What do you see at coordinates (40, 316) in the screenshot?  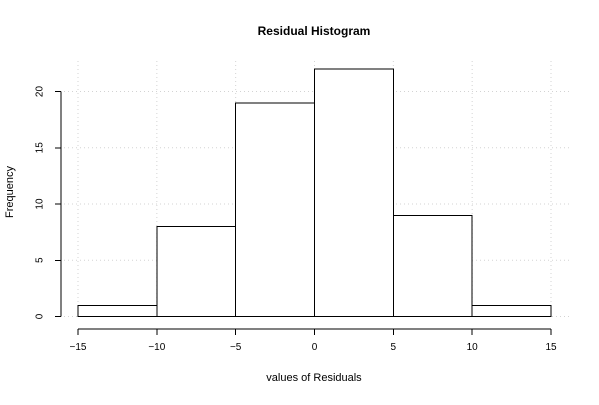 I see `y-tick-label: 0` at bounding box center [40, 316].